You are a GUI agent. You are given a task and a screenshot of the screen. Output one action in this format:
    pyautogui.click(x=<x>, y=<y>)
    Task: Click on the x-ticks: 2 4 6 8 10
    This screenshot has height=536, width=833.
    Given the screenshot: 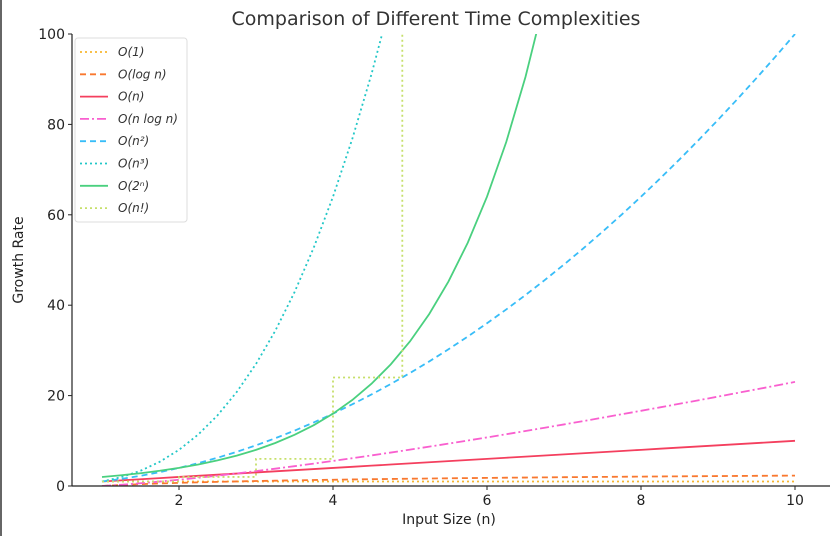 What is the action you would take?
    pyautogui.click(x=489, y=497)
    